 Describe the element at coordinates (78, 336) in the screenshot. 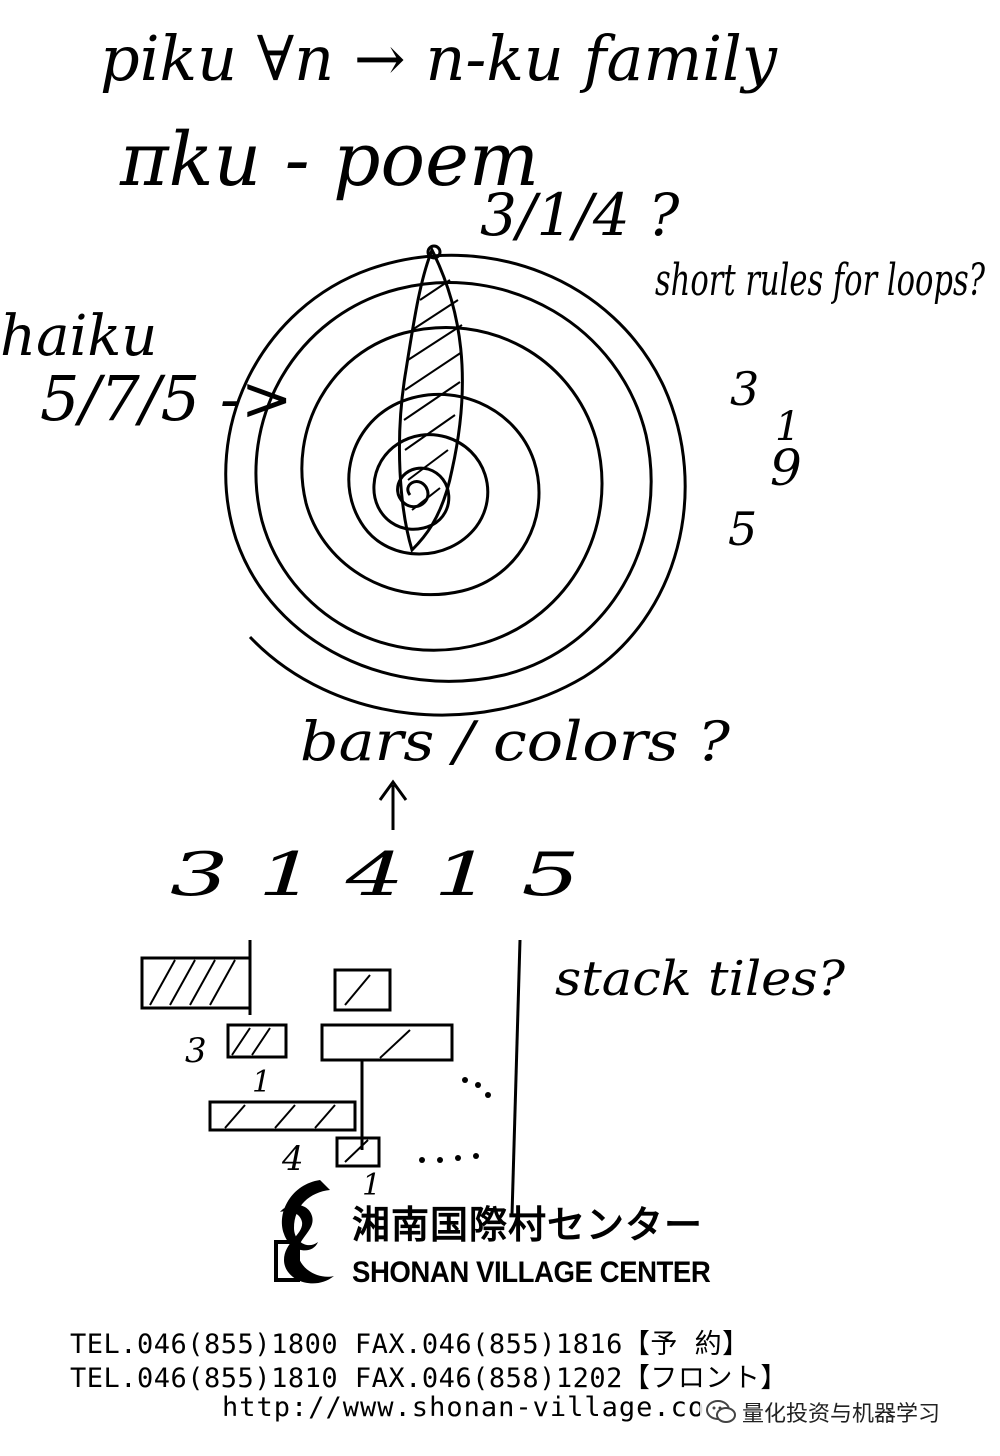

I see `note-haiku: haiku` at that location.